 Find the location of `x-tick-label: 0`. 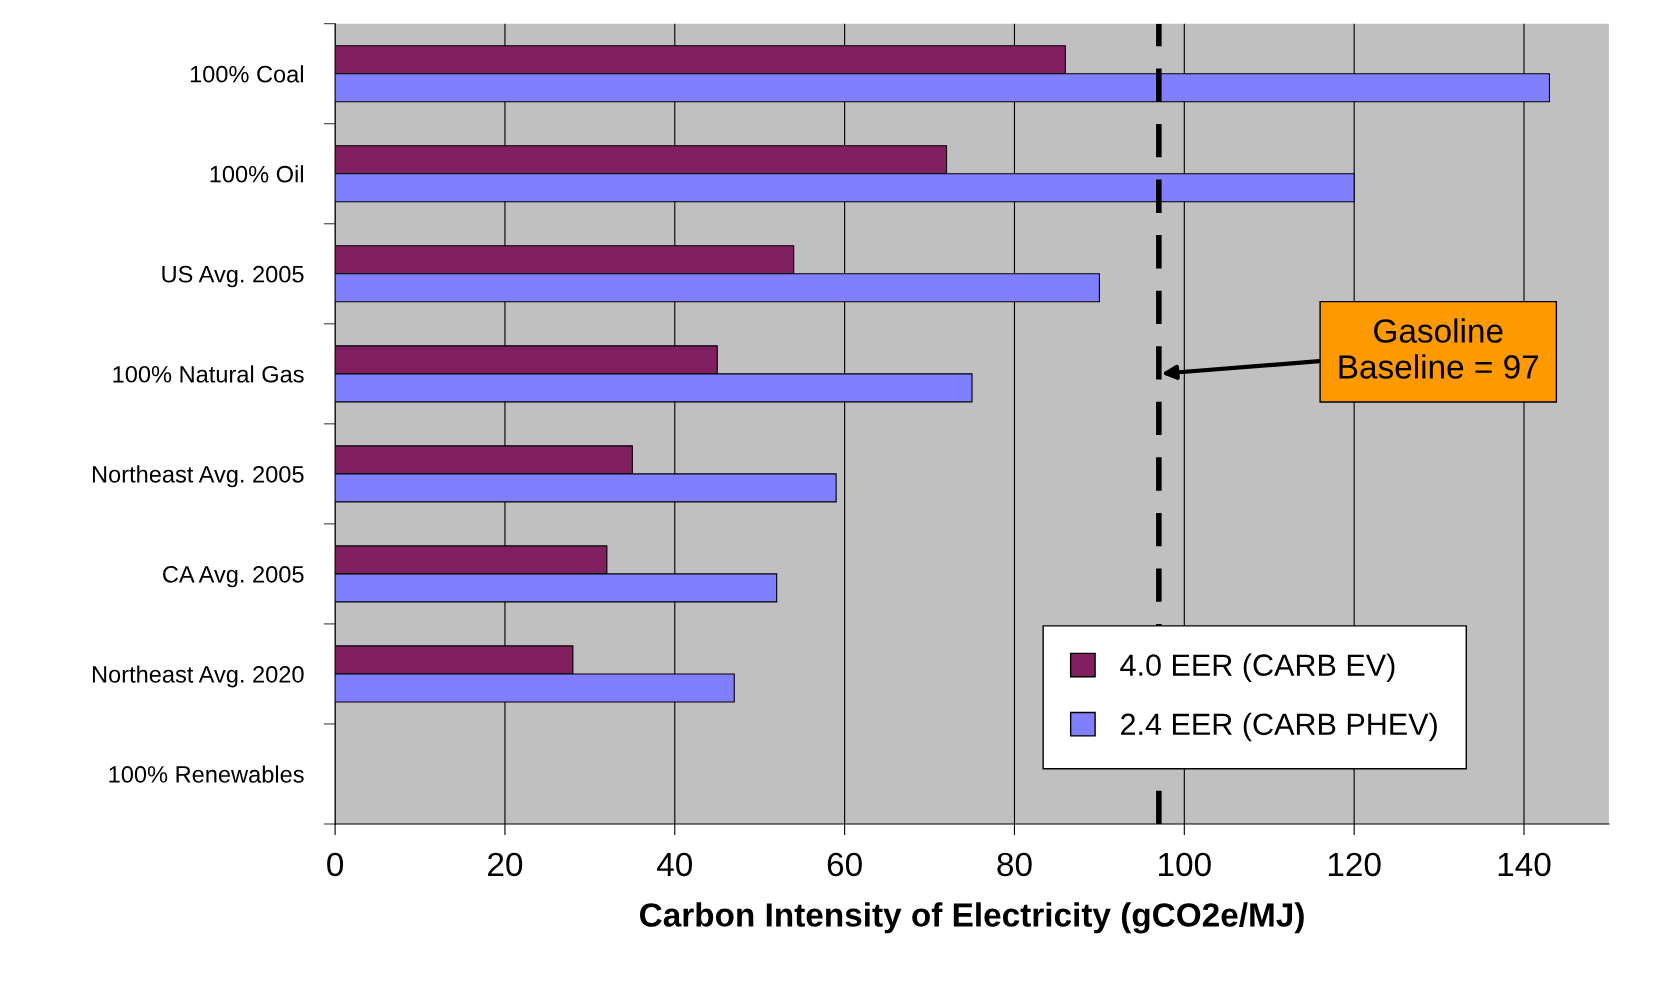

x-tick-label: 0 is located at coordinates (335, 864).